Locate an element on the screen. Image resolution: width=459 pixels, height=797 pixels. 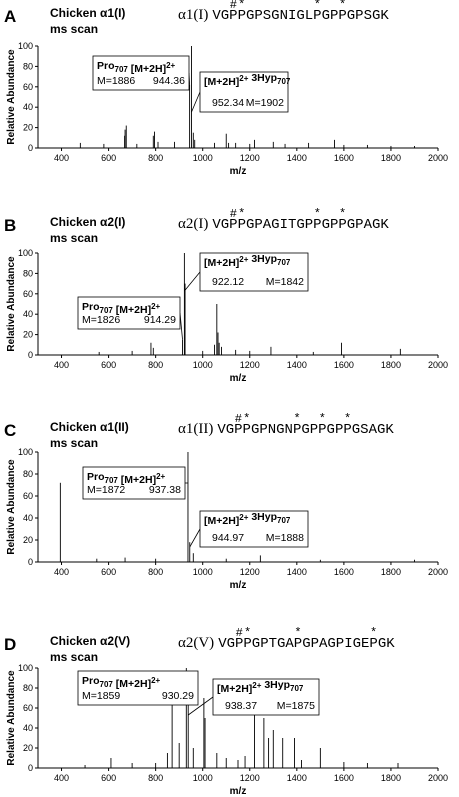
annotation-mz: 938.37 is located at coordinates (241, 706).